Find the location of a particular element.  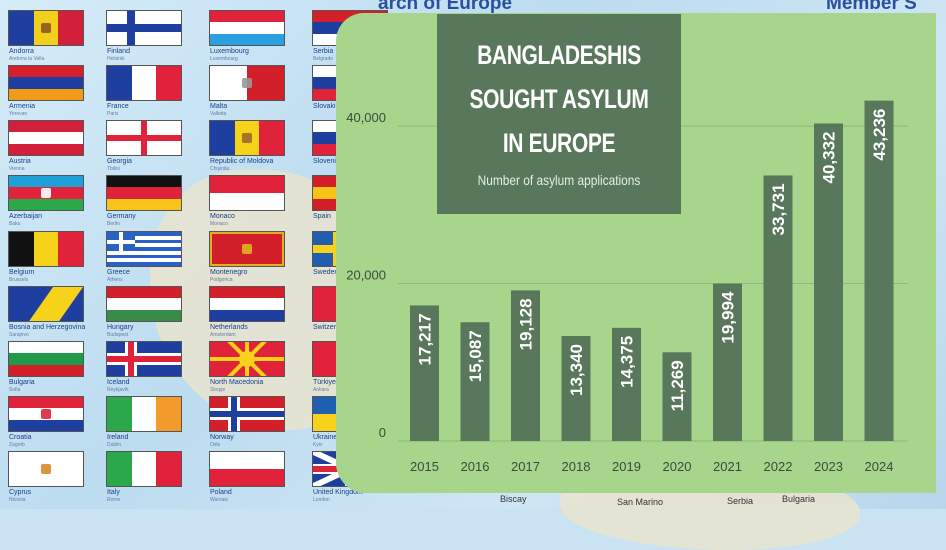

flag-capital-name: Baku is located at coordinates (15, 224).